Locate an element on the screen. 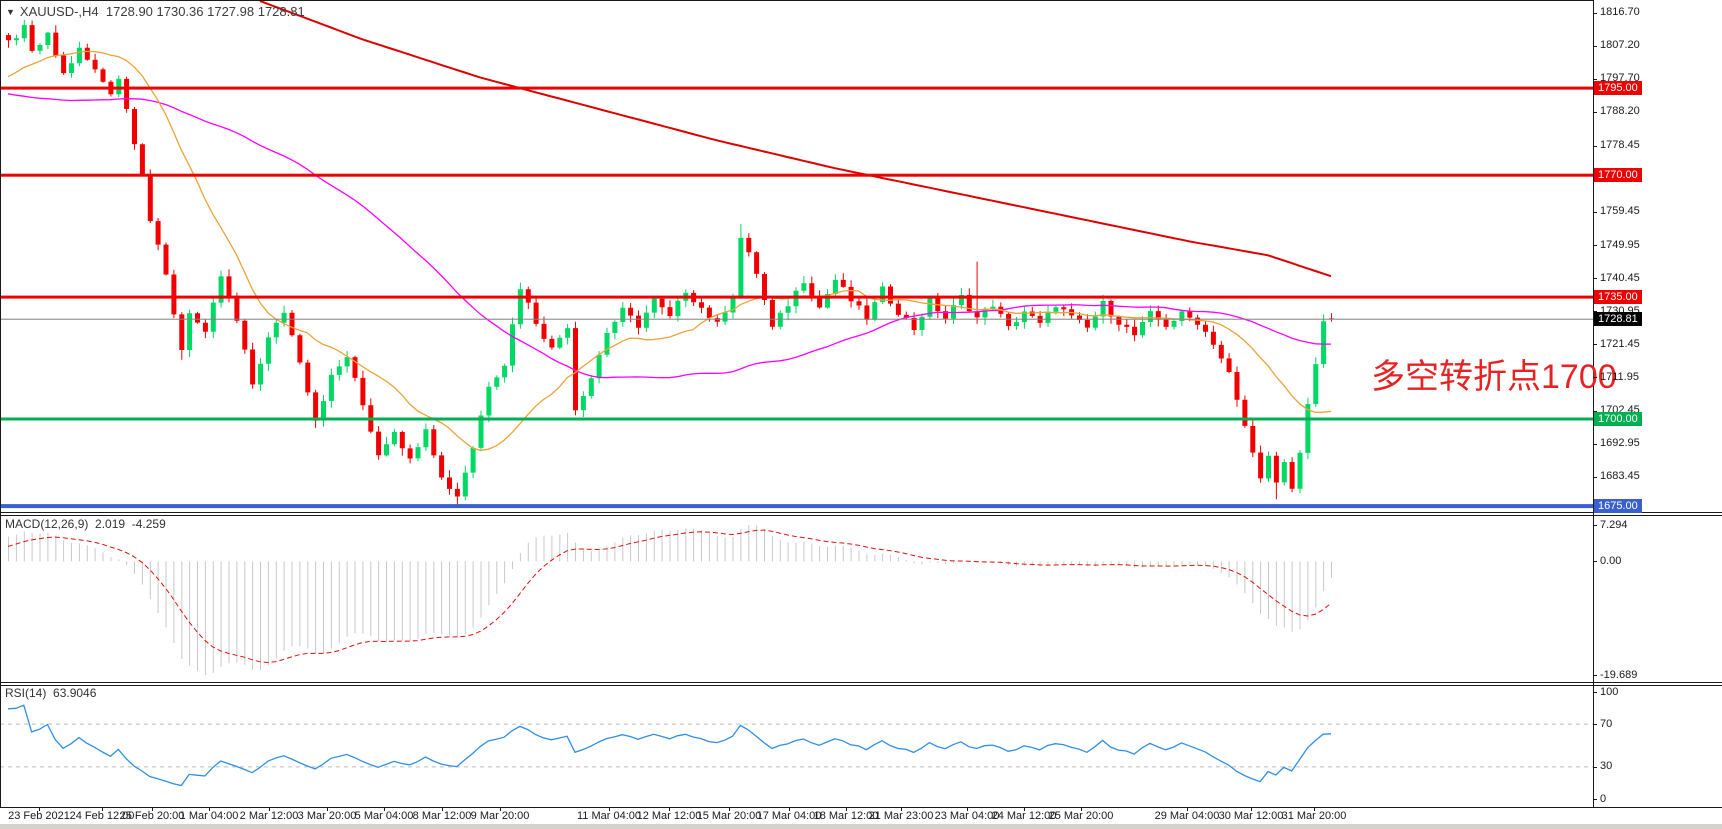 Image resolution: width=1722 pixels, height=829 pixels. time-axis-border is located at coordinates (861, 807).